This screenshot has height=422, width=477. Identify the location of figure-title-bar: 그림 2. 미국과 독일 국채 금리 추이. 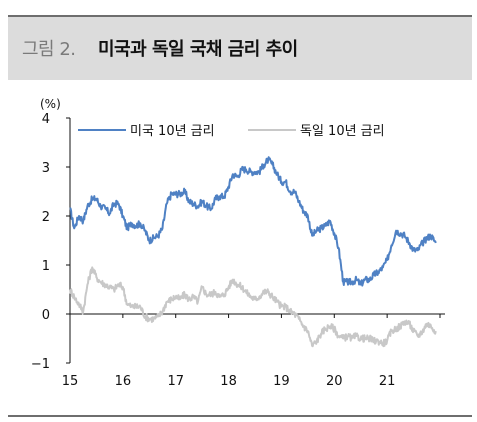
(240, 48).